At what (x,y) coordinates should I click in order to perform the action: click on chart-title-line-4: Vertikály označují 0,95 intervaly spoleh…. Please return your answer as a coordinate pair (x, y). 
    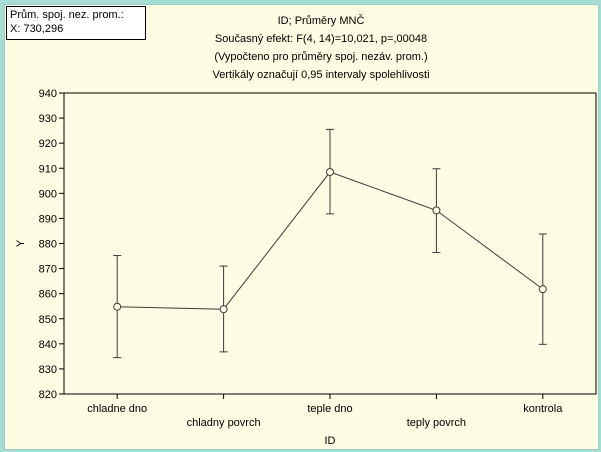
    Looking at the image, I should click on (320, 75).